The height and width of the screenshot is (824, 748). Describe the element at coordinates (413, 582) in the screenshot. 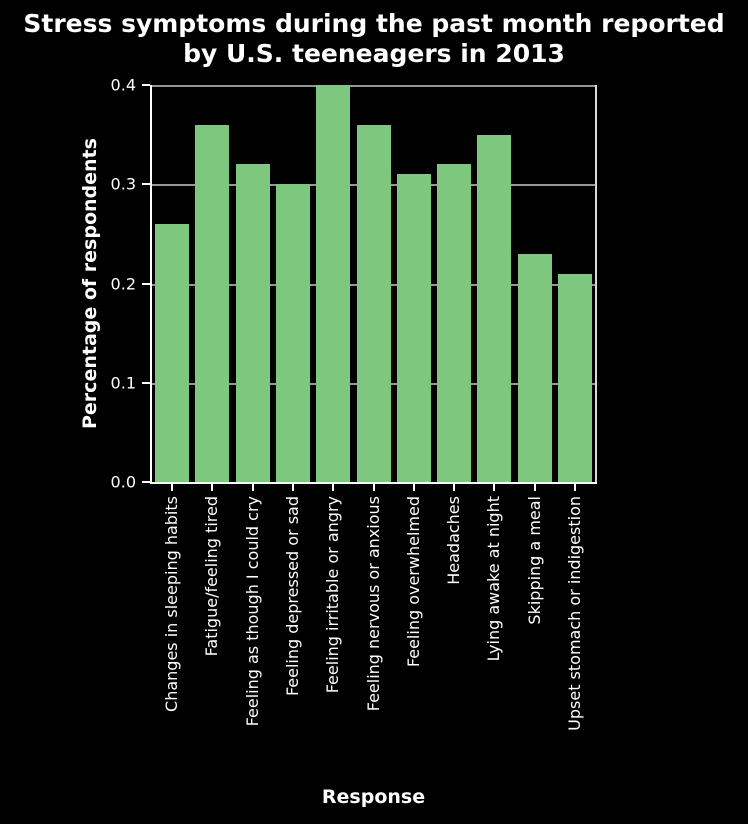

I see `x-tick-label: Feeling overwhelmed` at that location.